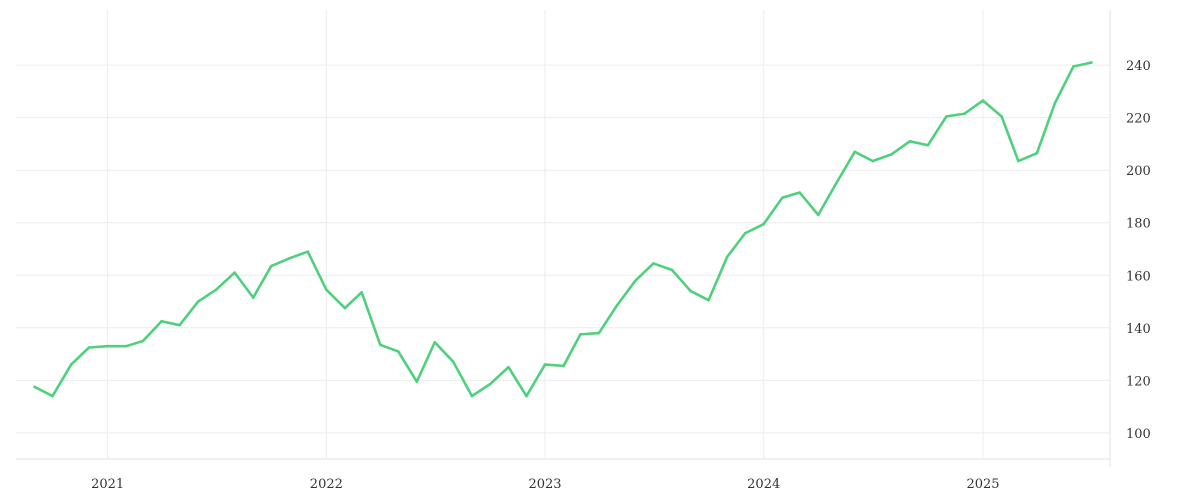  What do you see at coordinates (326, 484) in the screenshot?
I see `x-tick-label: 2022` at bounding box center [326, 484].